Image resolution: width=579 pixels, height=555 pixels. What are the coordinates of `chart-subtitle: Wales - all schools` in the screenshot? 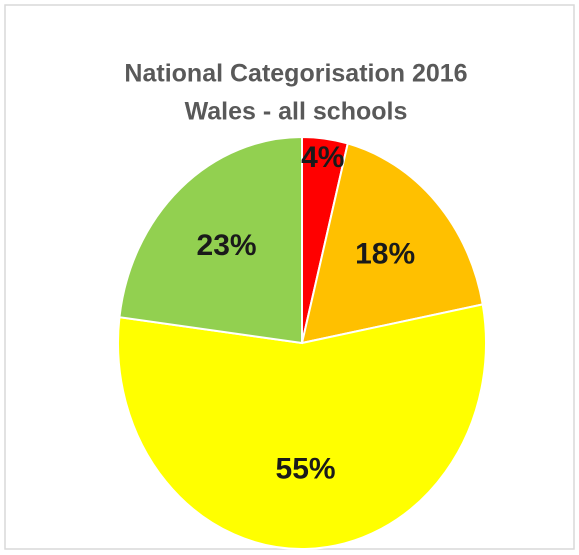 It's located at (296, 112).